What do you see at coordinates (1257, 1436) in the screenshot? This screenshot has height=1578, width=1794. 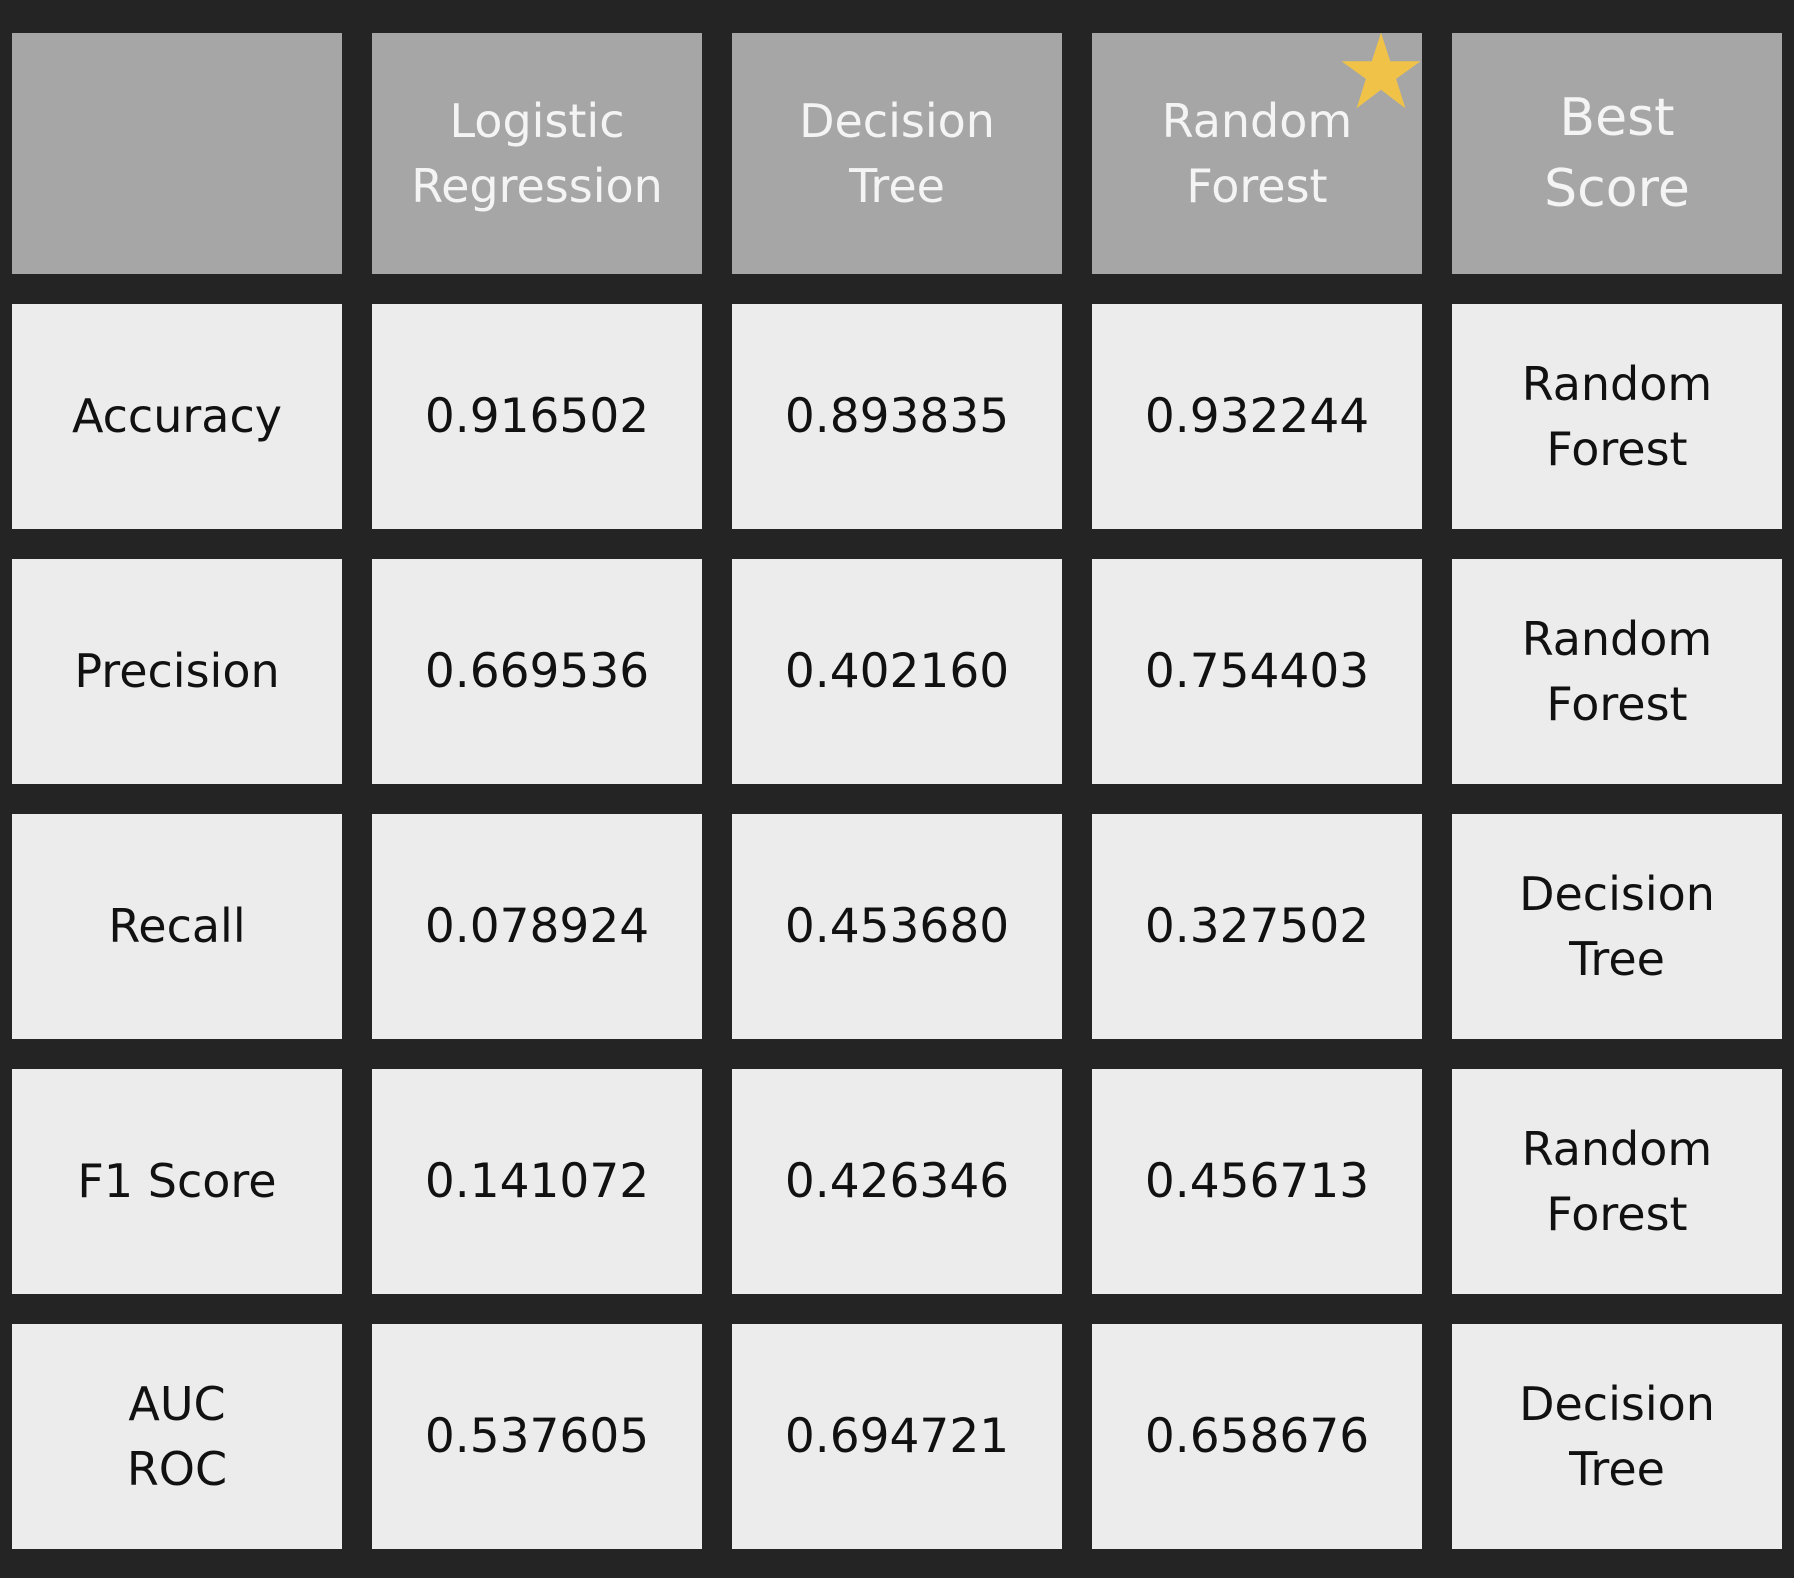 I see `value-cell: 0.658676` at bounding box center [1257, 1436].